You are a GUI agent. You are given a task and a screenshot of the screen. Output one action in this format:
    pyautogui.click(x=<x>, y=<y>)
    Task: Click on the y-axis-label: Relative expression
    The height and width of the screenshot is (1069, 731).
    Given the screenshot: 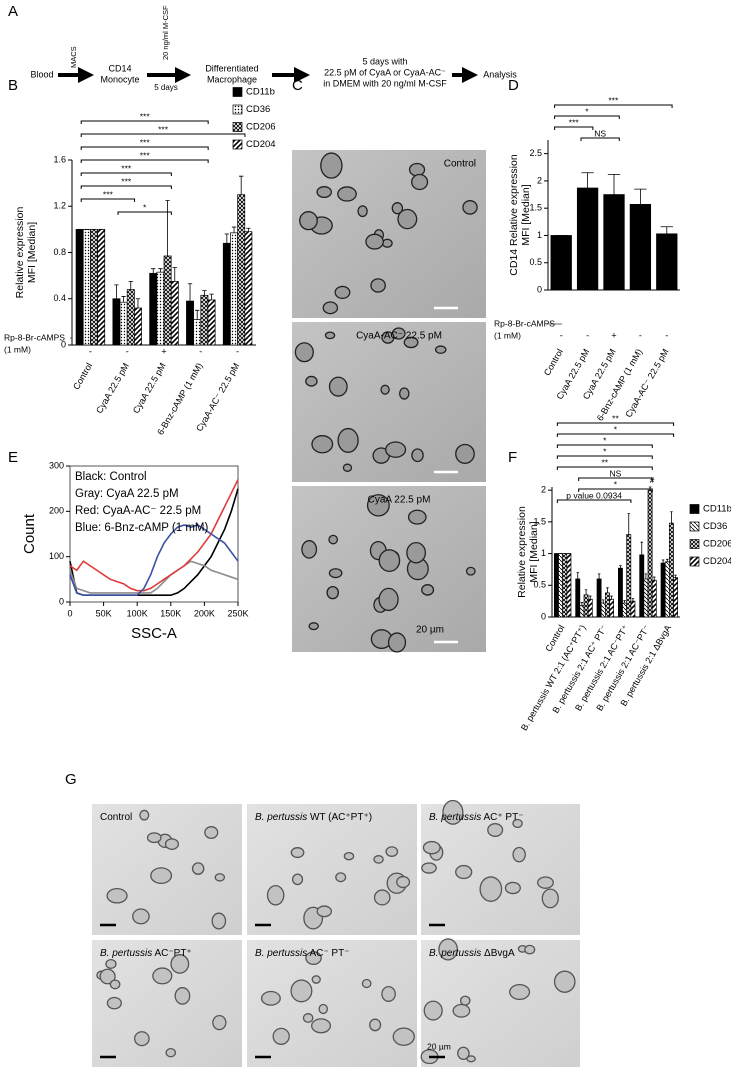 What is the action you would take?
    pyautogui.click(x=20, y=253)
    